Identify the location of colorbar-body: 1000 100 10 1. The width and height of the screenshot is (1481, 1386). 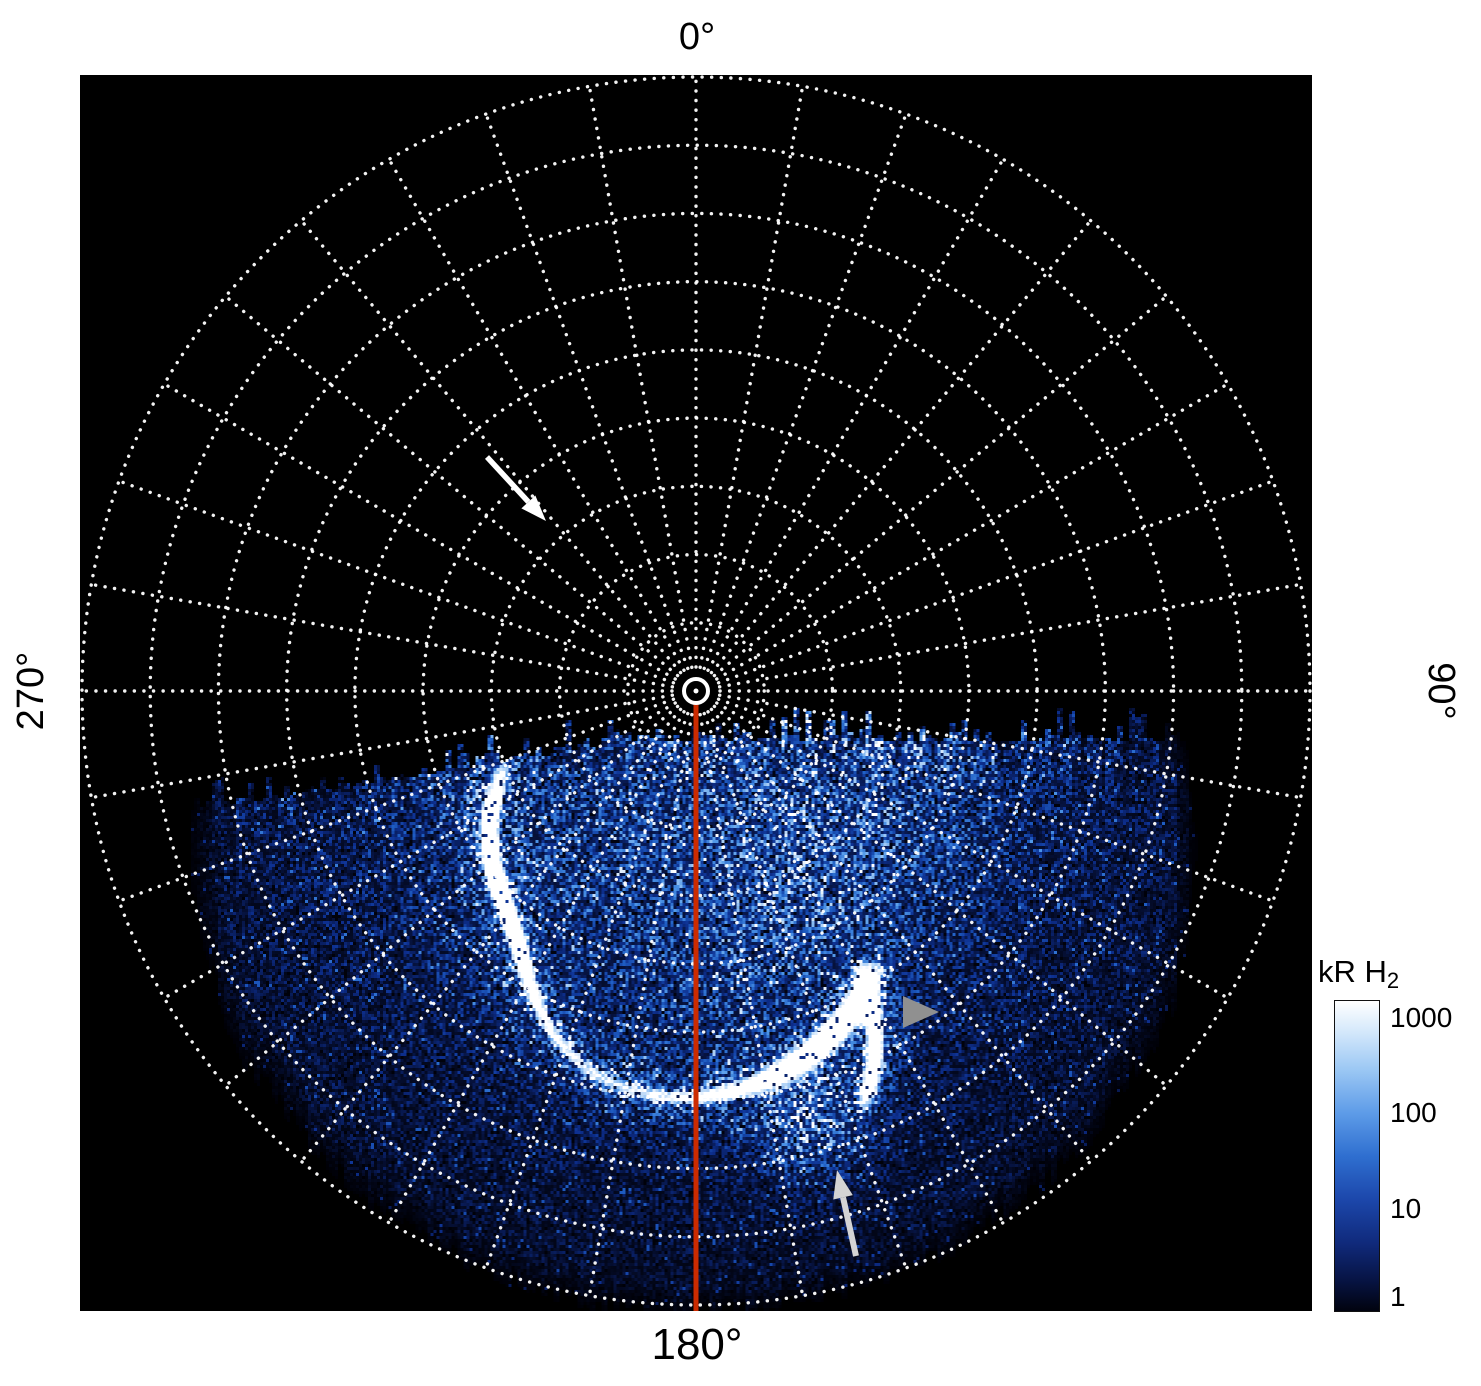
(1398, 1156).